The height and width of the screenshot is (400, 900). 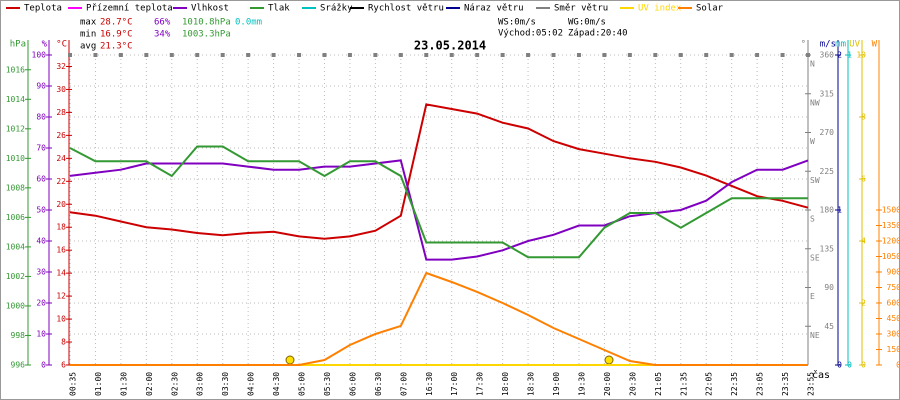 What do you see at coordinates (116, 47) in the screenshot?
I see `stat-avg: 21.3°C` at bounding box center [116, 47].